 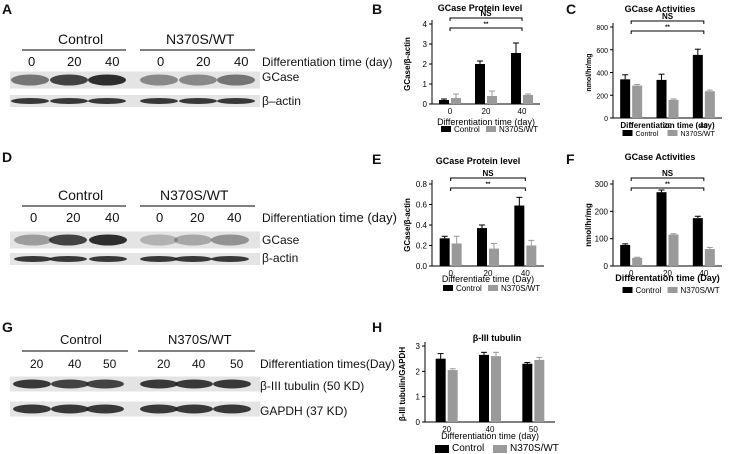 I want to click on blot-d-axis-label: Differentiation time (day), so click(x=329, y=217).